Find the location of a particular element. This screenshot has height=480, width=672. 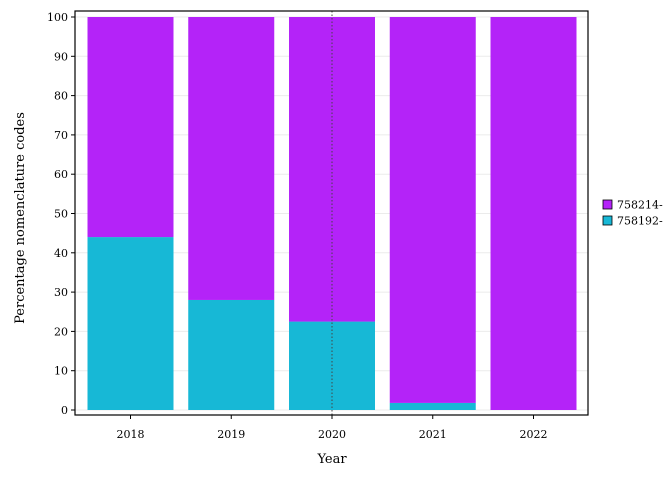

x-axis: 2018 2019 2020 2021 2022 is located at coordinates (332, 428).